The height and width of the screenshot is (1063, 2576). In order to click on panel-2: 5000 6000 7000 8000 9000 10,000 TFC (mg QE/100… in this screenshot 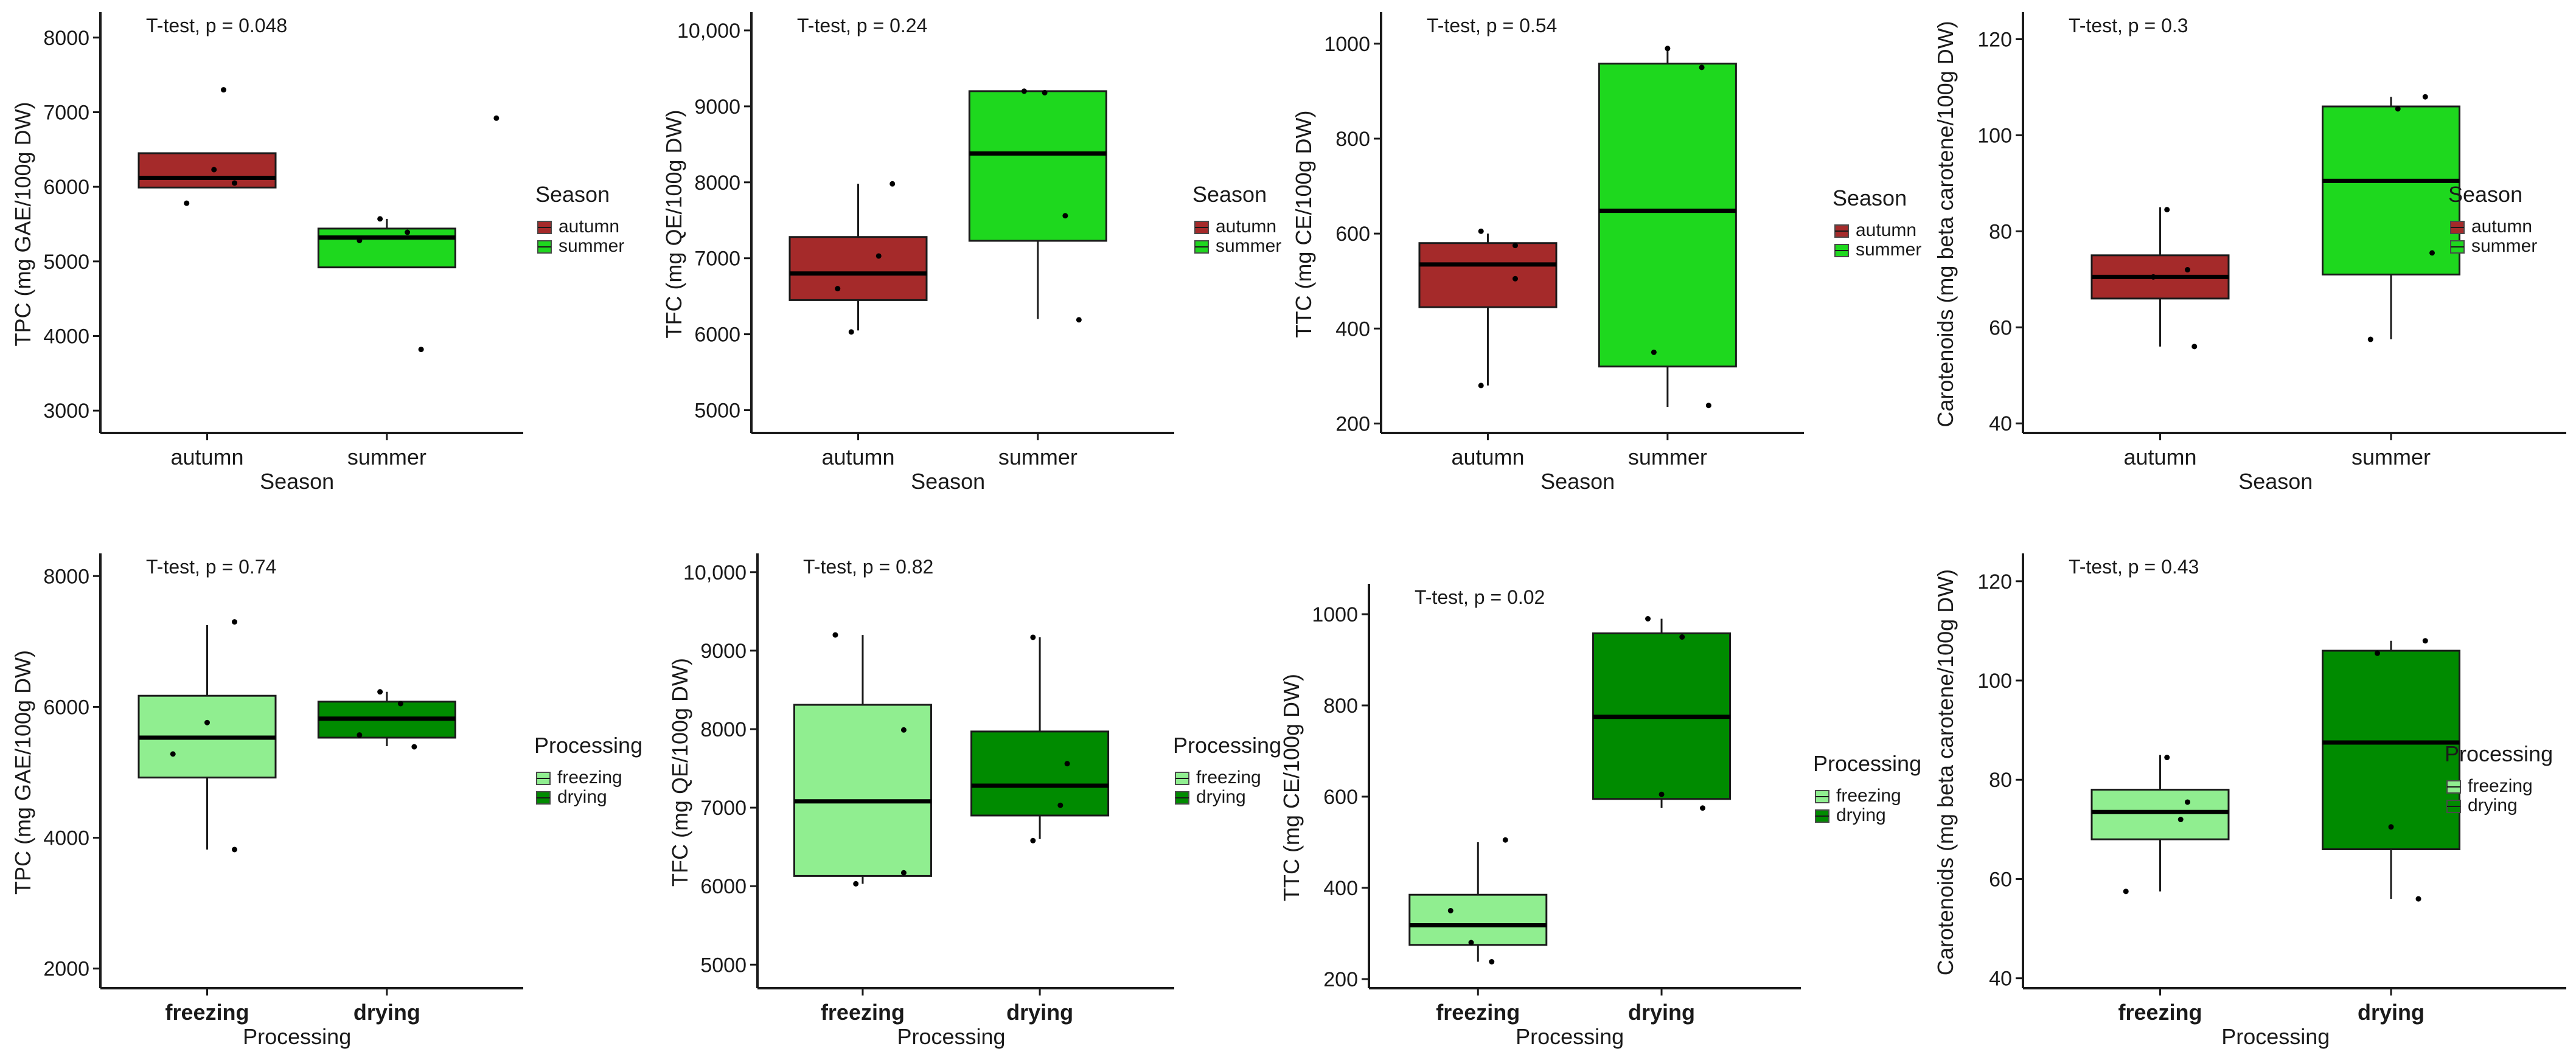, I will do `click(971, 253)`.